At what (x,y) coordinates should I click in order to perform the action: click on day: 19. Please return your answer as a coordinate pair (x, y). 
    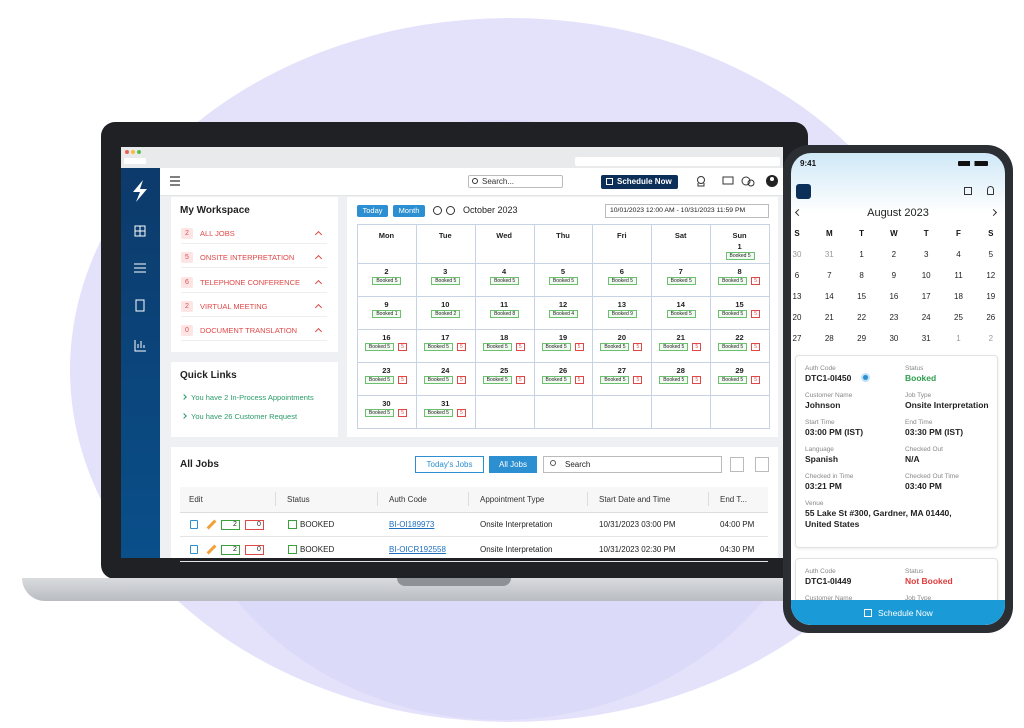
    Looking at the image, I should click on (991, 296).